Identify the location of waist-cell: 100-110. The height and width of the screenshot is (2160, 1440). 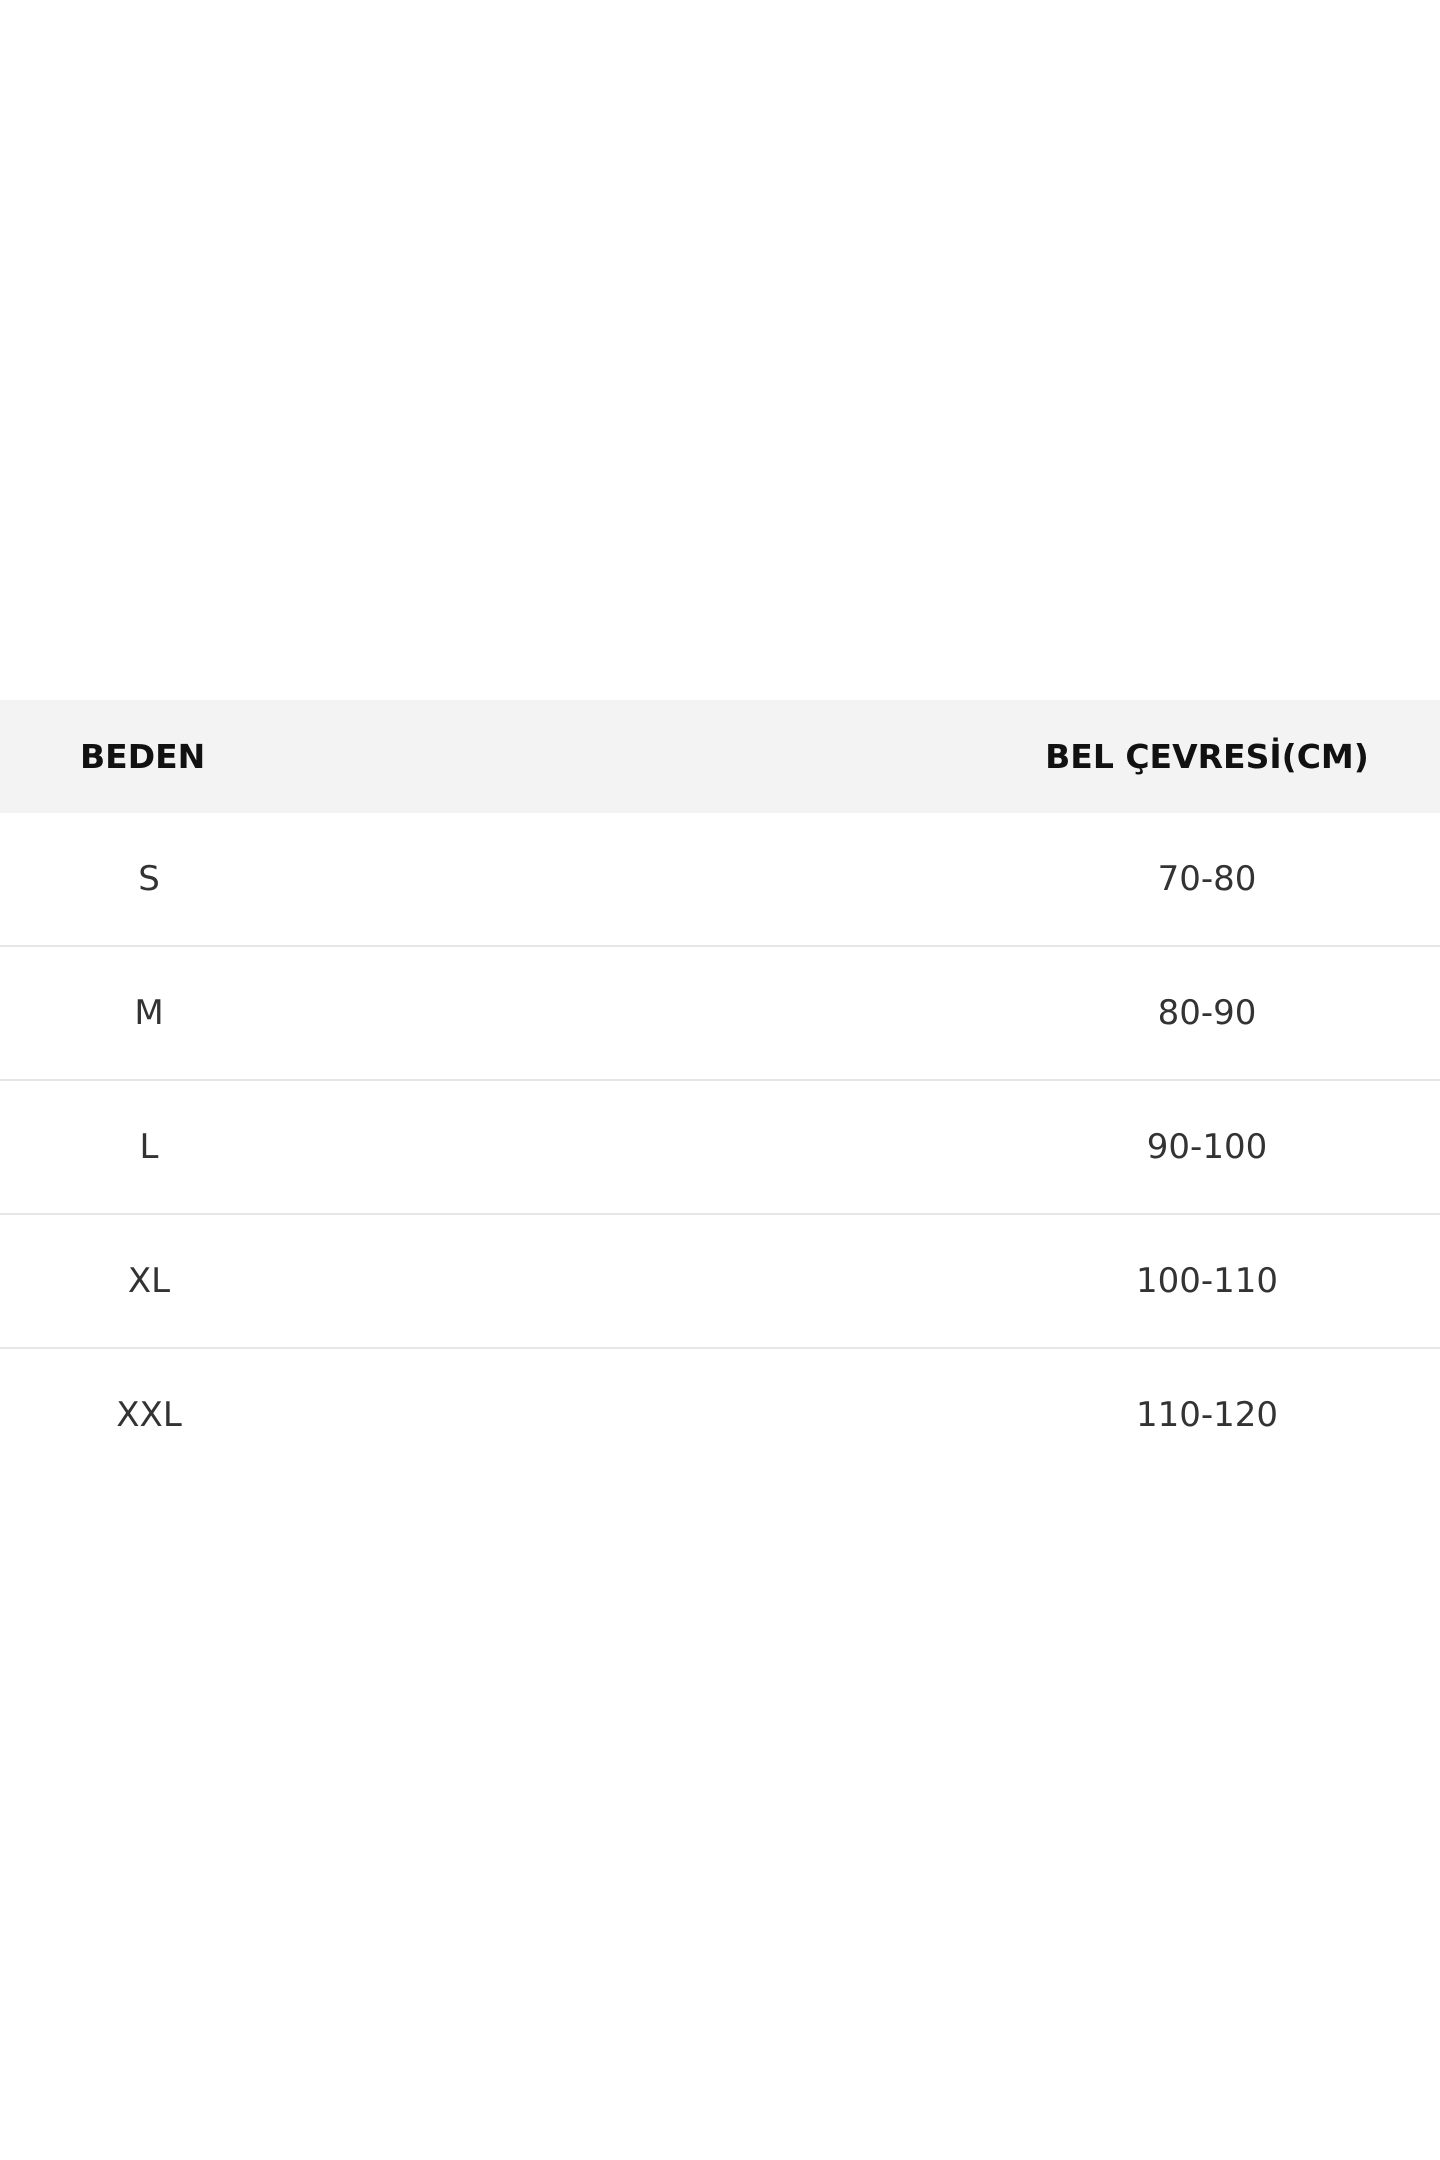
(1207, 1281).